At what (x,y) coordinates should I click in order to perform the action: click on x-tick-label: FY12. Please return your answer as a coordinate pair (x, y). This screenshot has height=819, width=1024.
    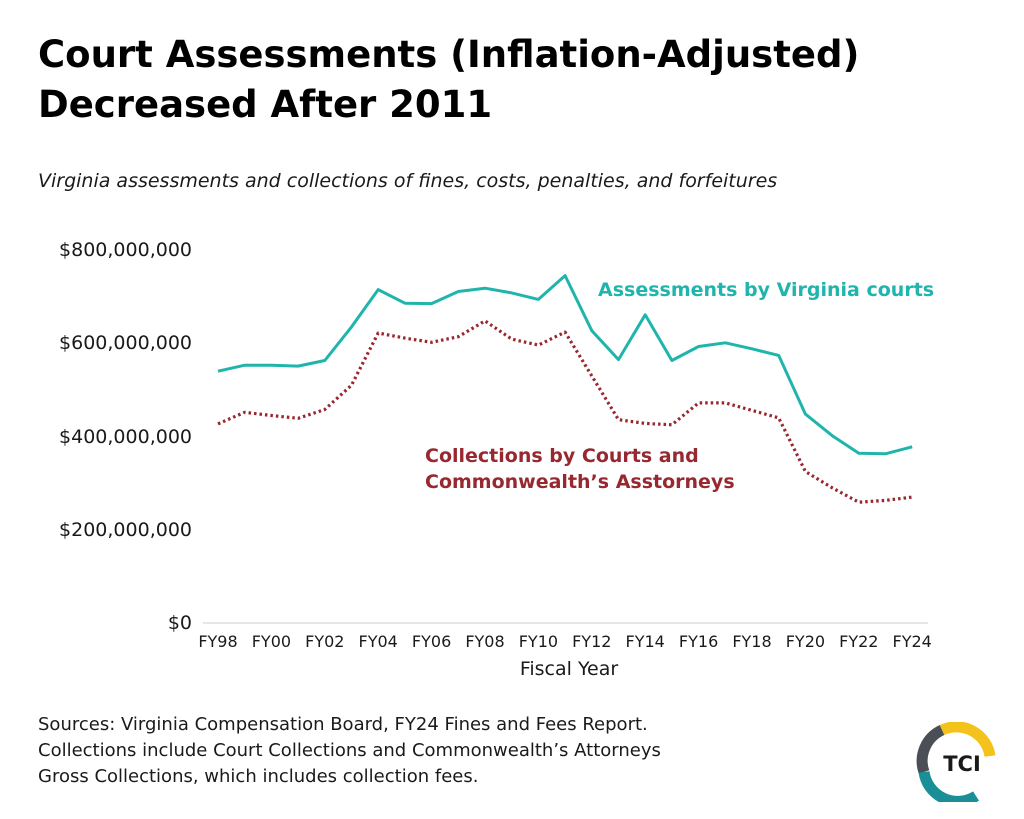
    Looking at the image, I should click on (592, 641).